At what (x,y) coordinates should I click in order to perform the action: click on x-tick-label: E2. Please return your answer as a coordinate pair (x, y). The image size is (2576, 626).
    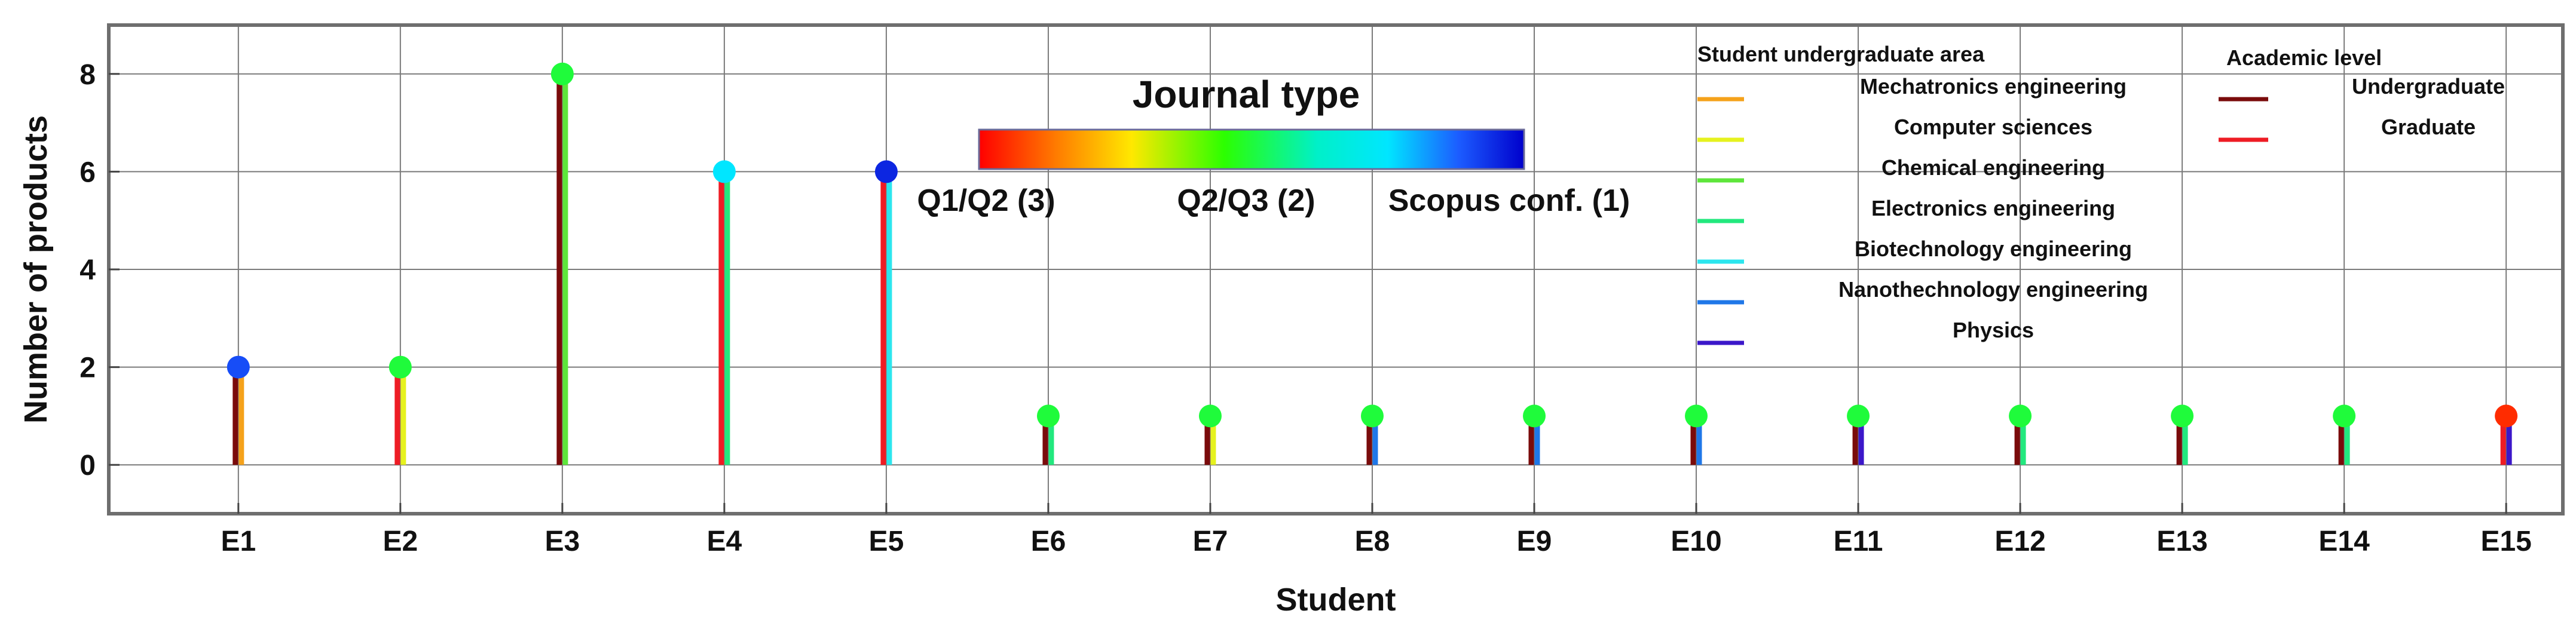
    Looking at the image, I should click on (400, 541).